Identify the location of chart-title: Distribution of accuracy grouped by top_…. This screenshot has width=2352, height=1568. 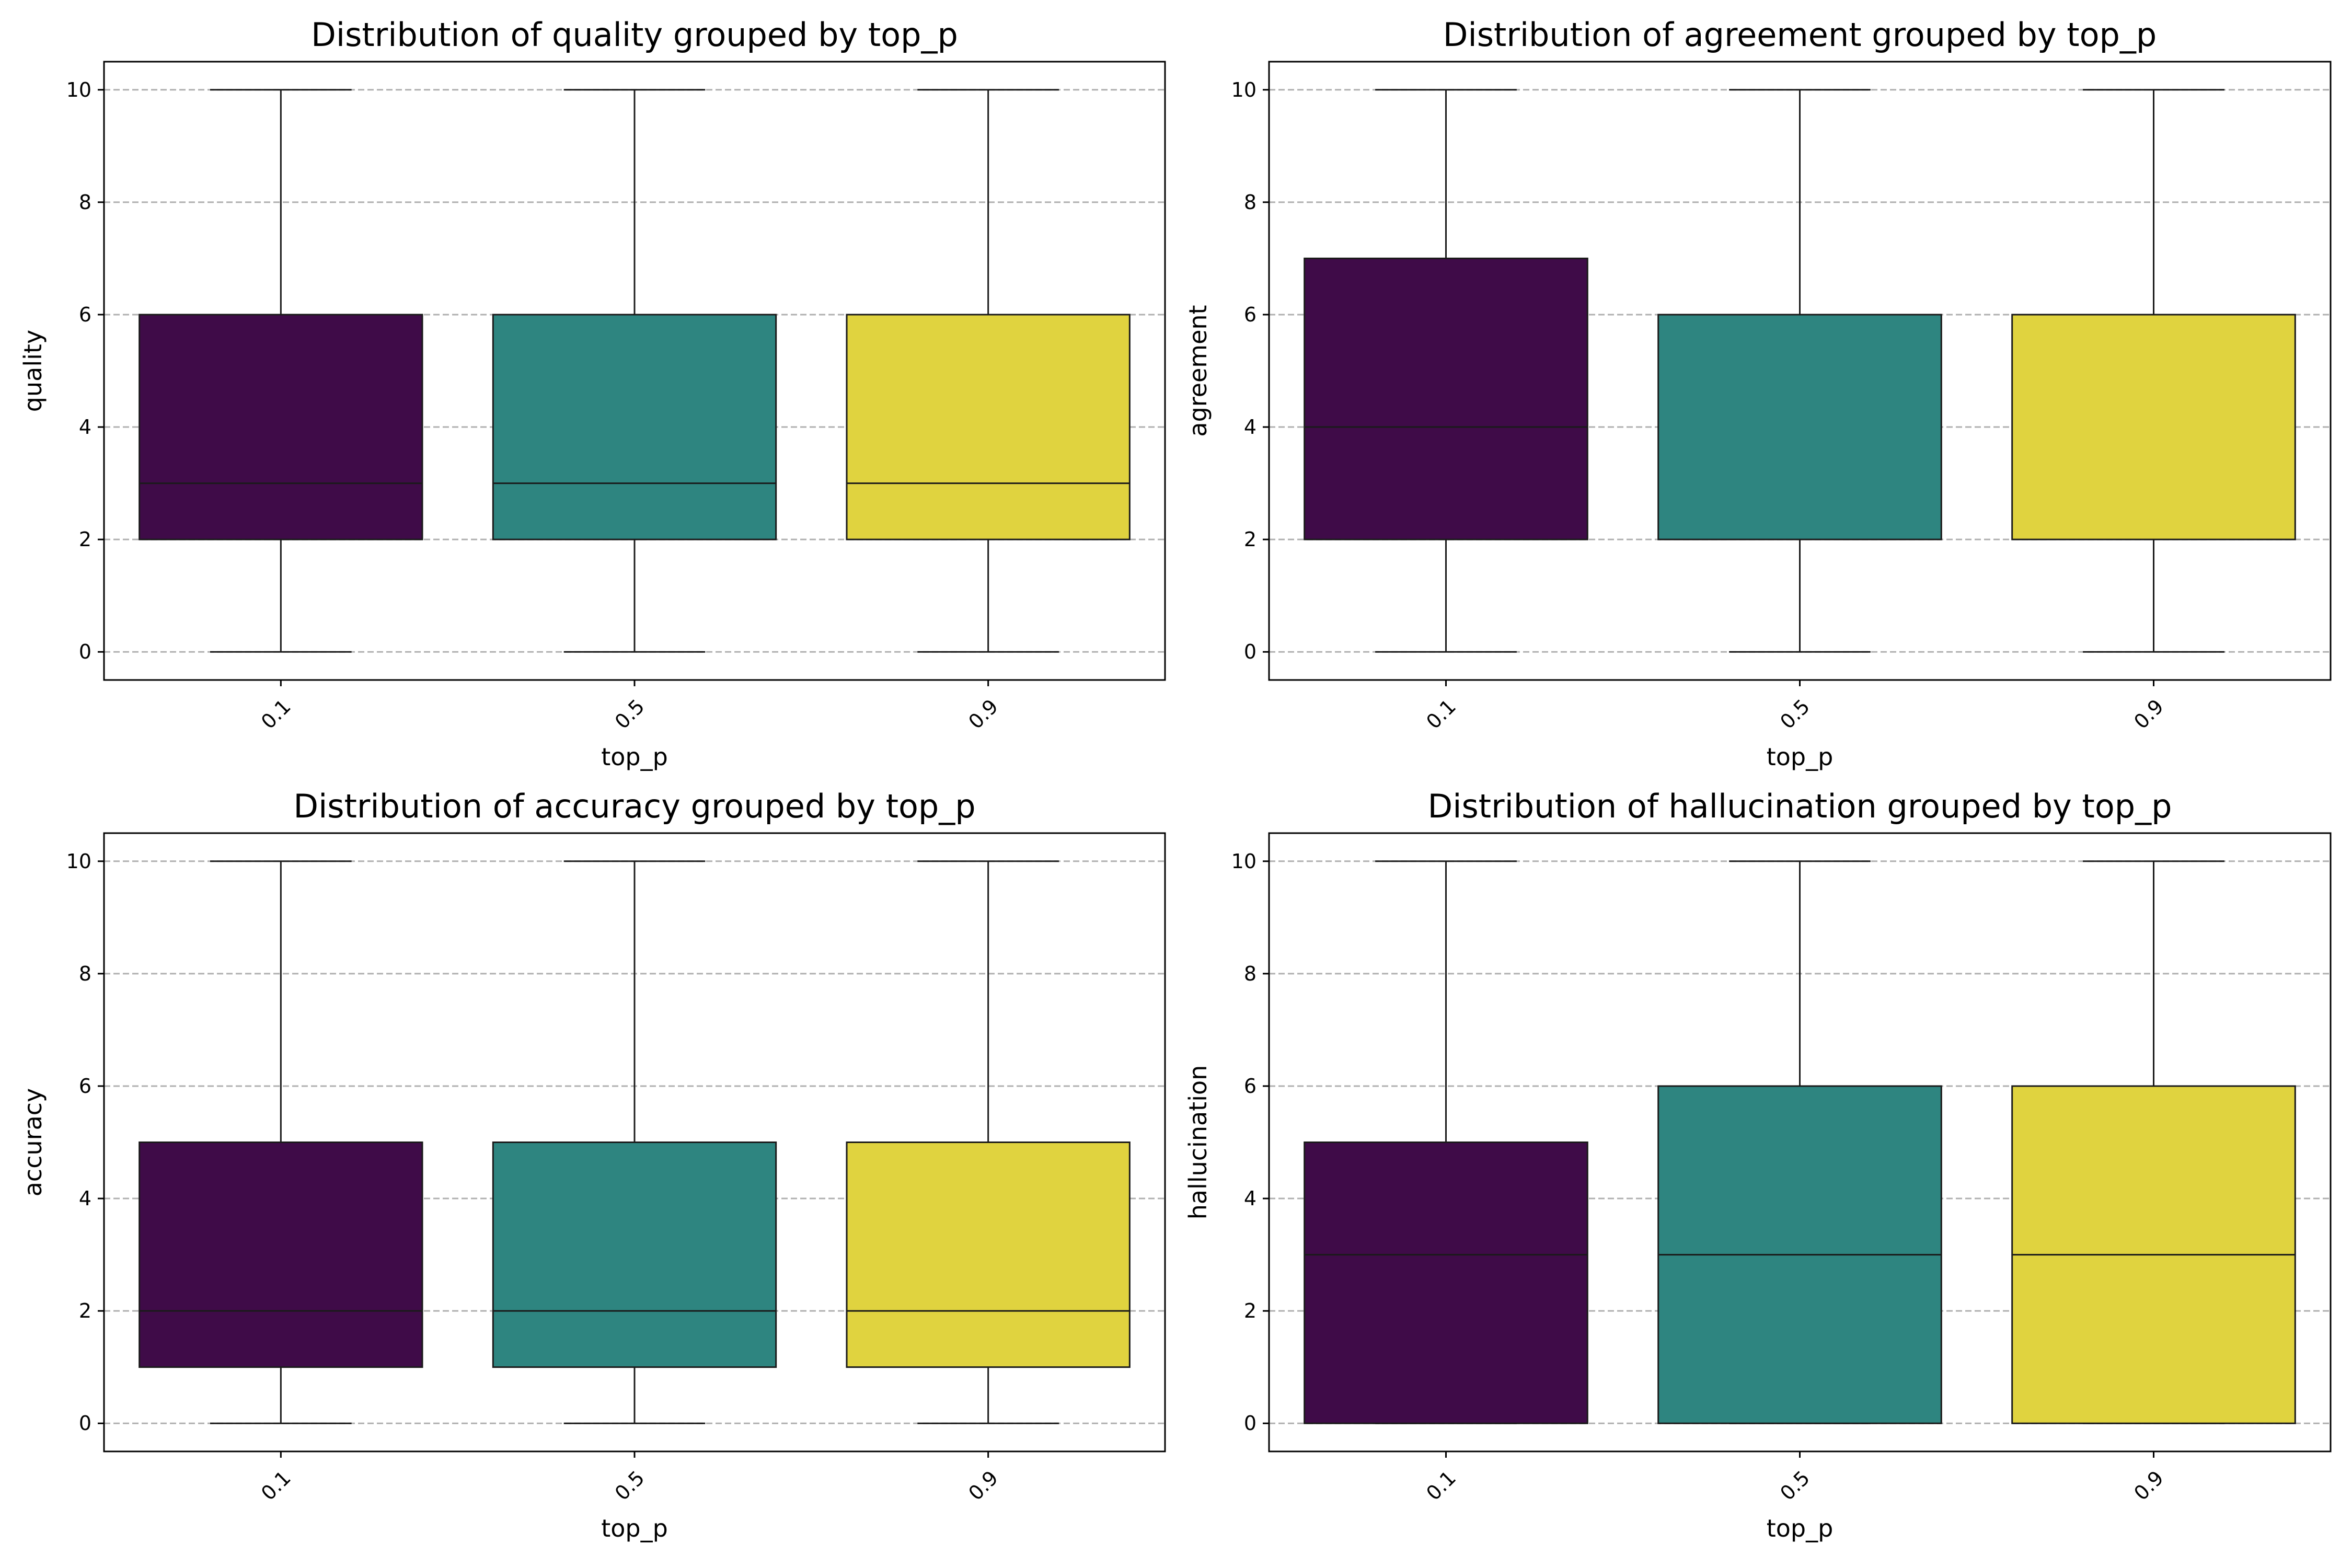
(634, 806).